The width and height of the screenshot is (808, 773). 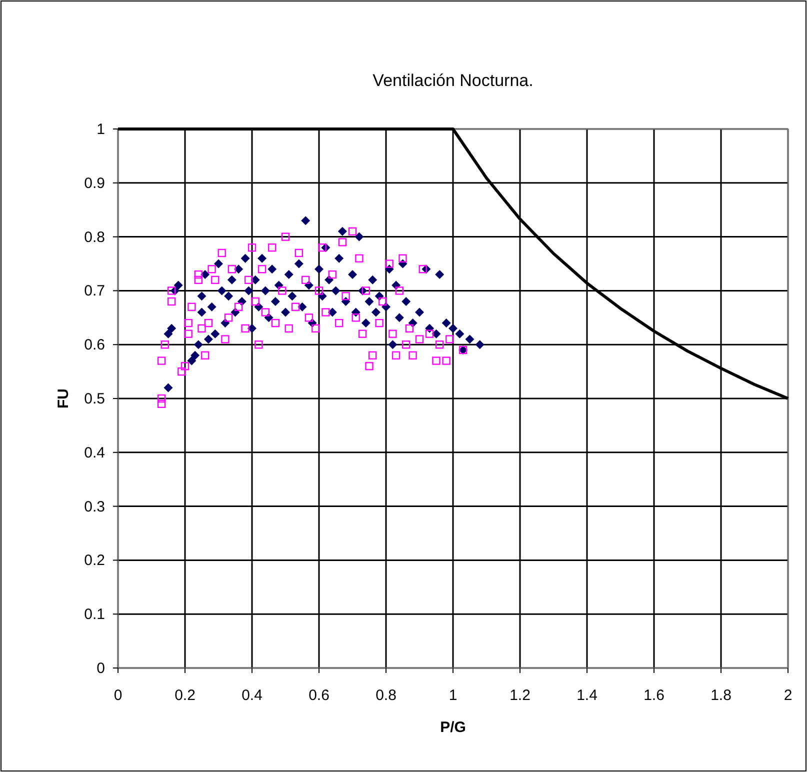 I want to click on y-tick-label: 0.4, so click(x=94, y=453).